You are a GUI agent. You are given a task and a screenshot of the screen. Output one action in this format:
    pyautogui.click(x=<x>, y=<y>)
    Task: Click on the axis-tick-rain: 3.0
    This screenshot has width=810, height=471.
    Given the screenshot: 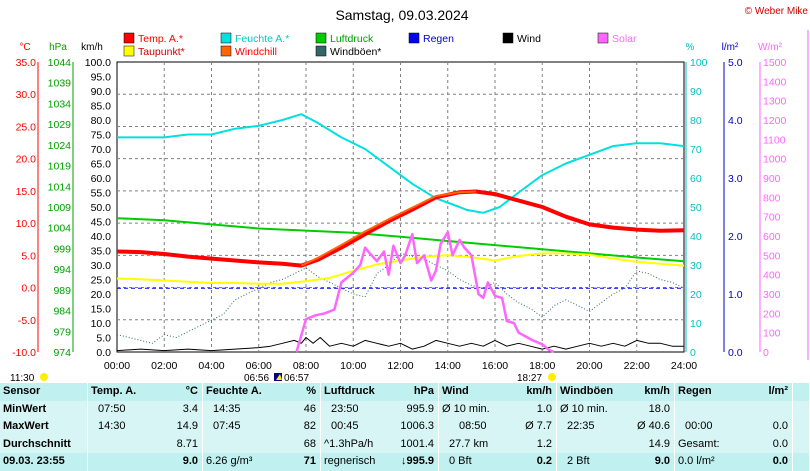 What is the action you would take?
    pyautogui.click(x=735, y=179)
    